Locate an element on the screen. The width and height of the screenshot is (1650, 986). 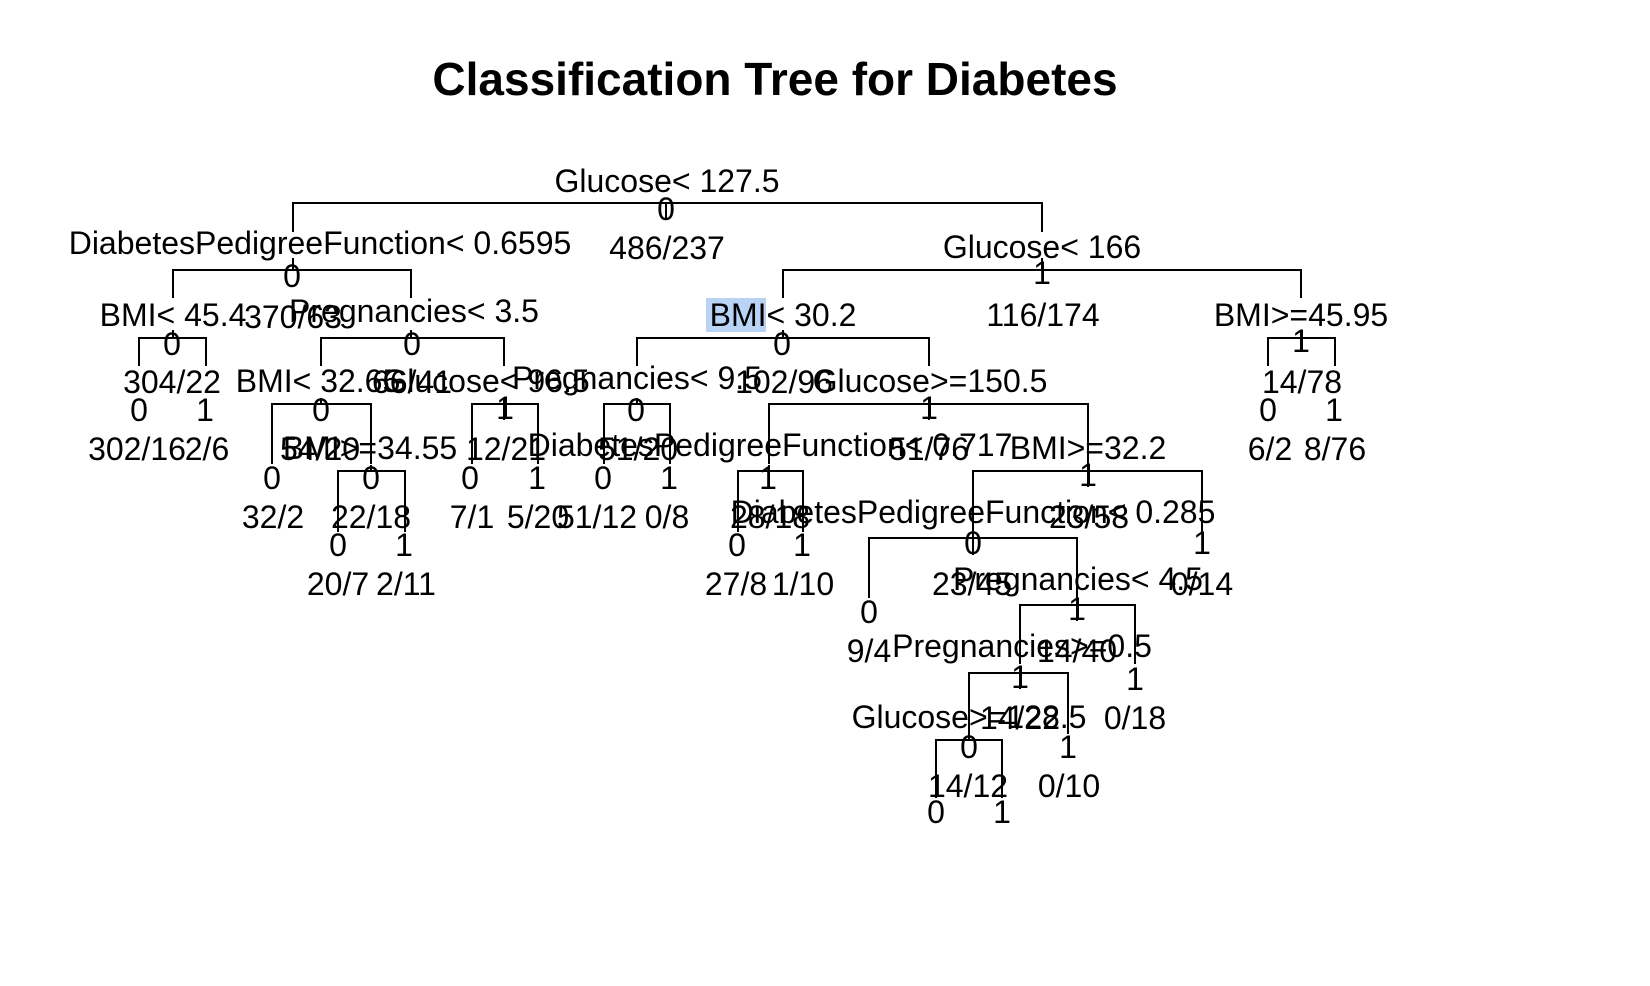
split-n-lrlr: BMI>=34.55 is located at coordinates (370, 448).